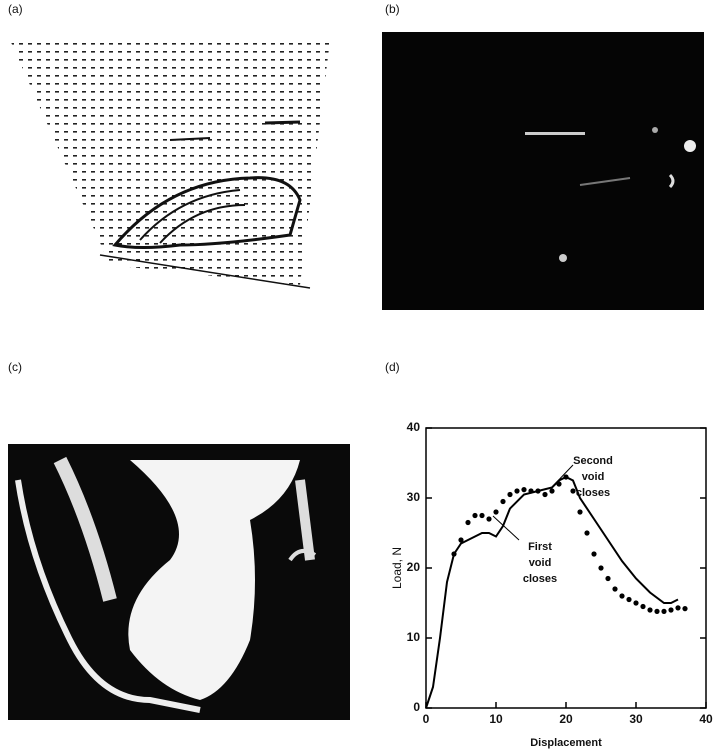  Describe the element at coordinates (426, 719) in the screenshot. I see `x-tick-label: 0` at that location.